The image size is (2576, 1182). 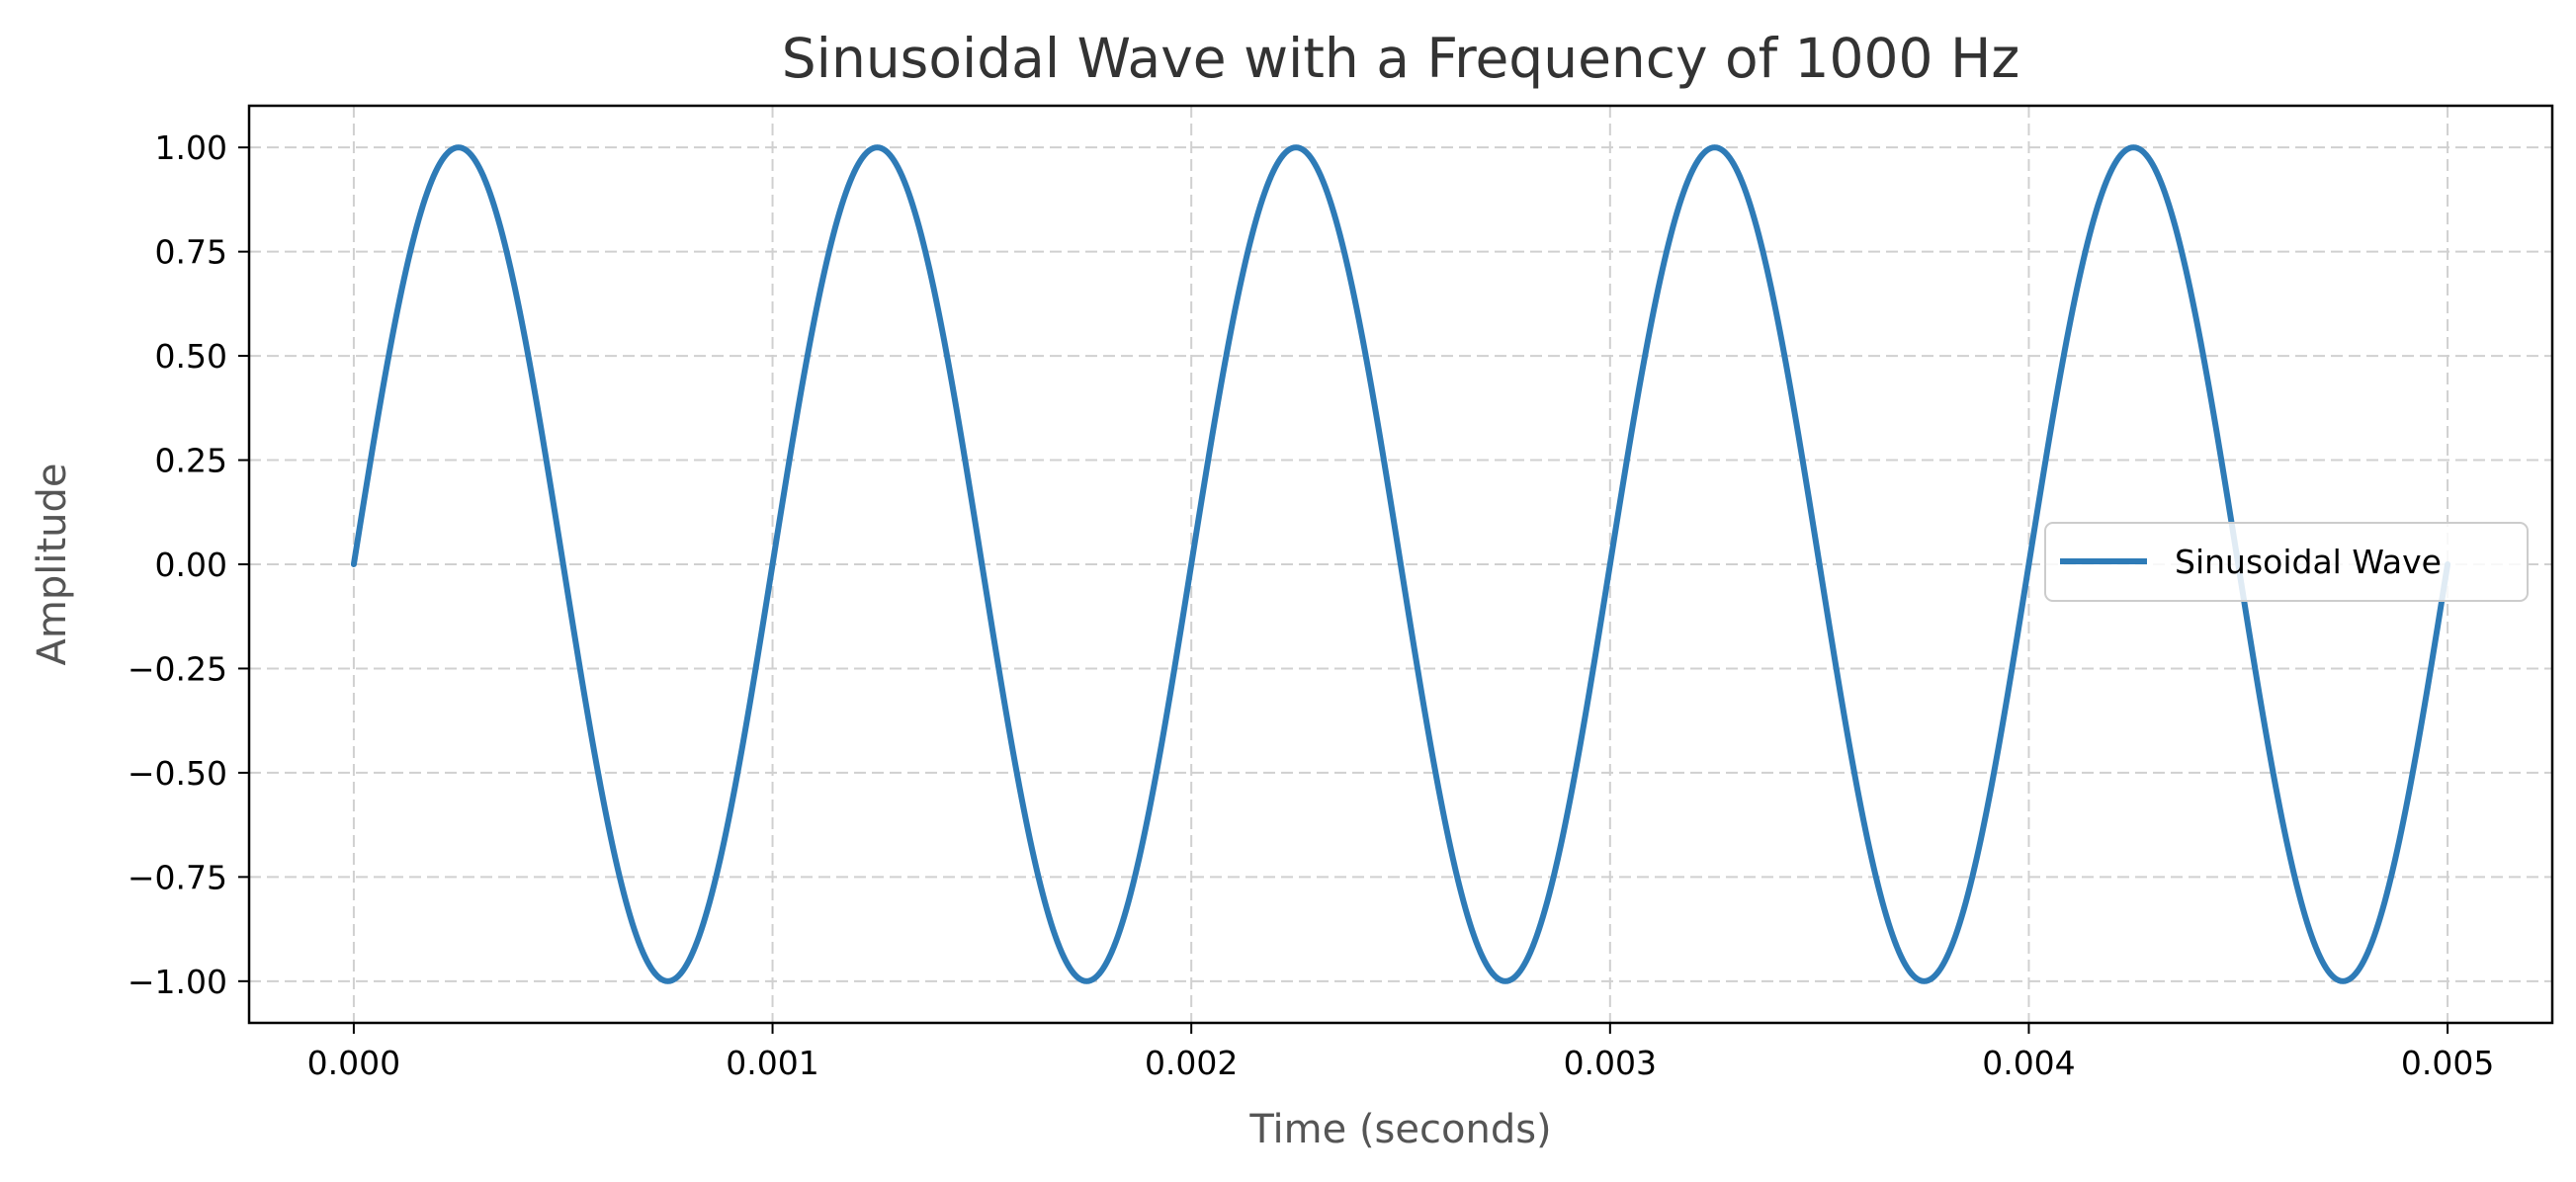 What do you see at coordinates (177, 668) in the screenshot?
I see `y-tick-label: −0.25` at bounding box center [177, 668].